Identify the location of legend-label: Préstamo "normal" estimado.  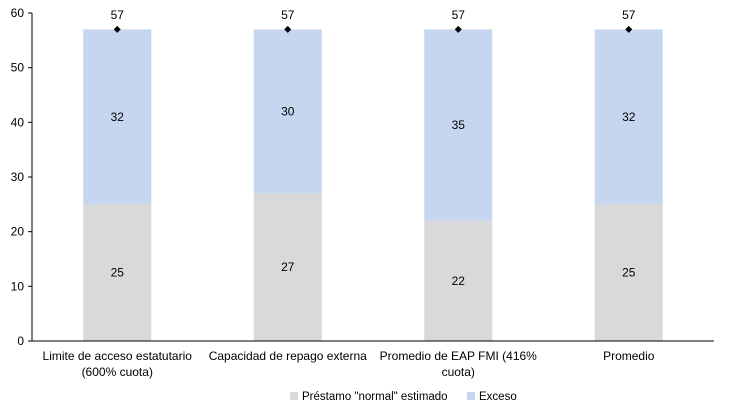
(375, 397).